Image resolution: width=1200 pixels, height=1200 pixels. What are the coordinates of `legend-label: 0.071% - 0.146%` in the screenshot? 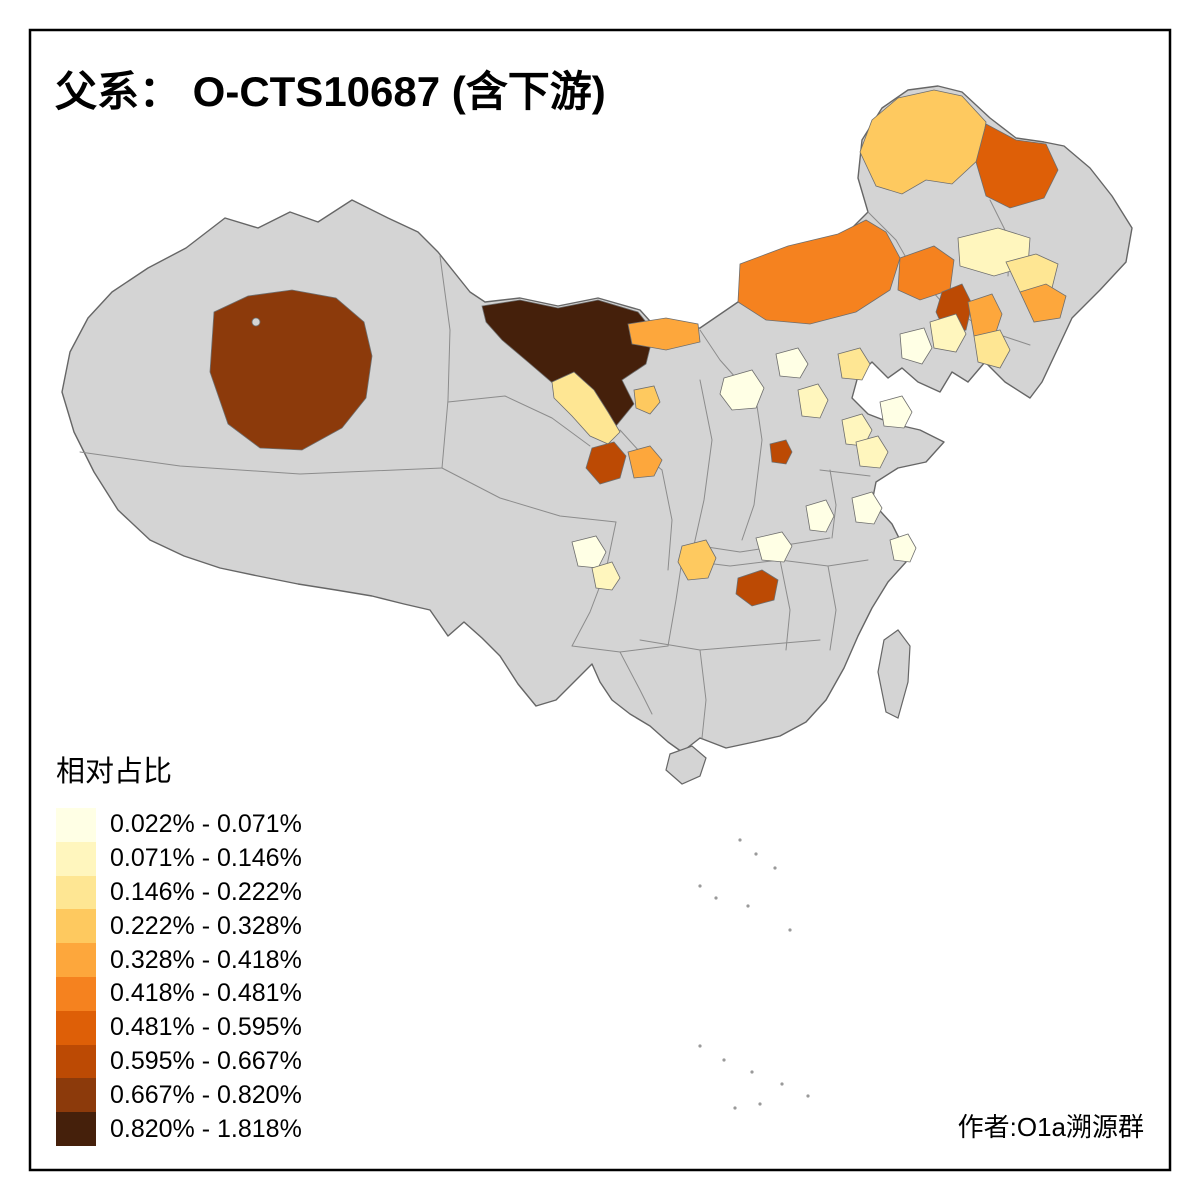 It's located at (206, 858).